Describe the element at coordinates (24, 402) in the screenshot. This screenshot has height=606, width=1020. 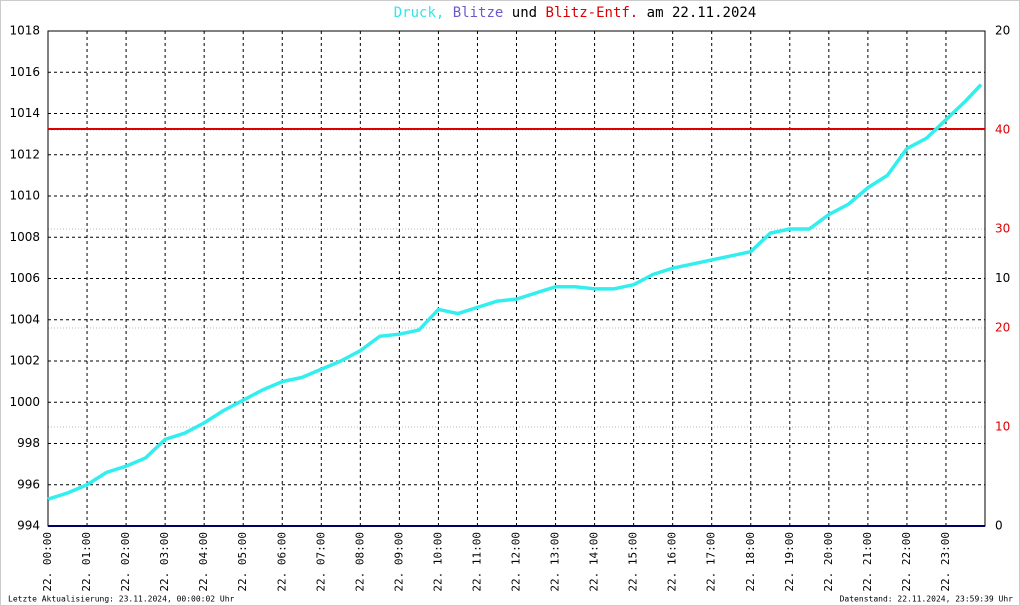
I see `y-tick-label: 1000` at that location.